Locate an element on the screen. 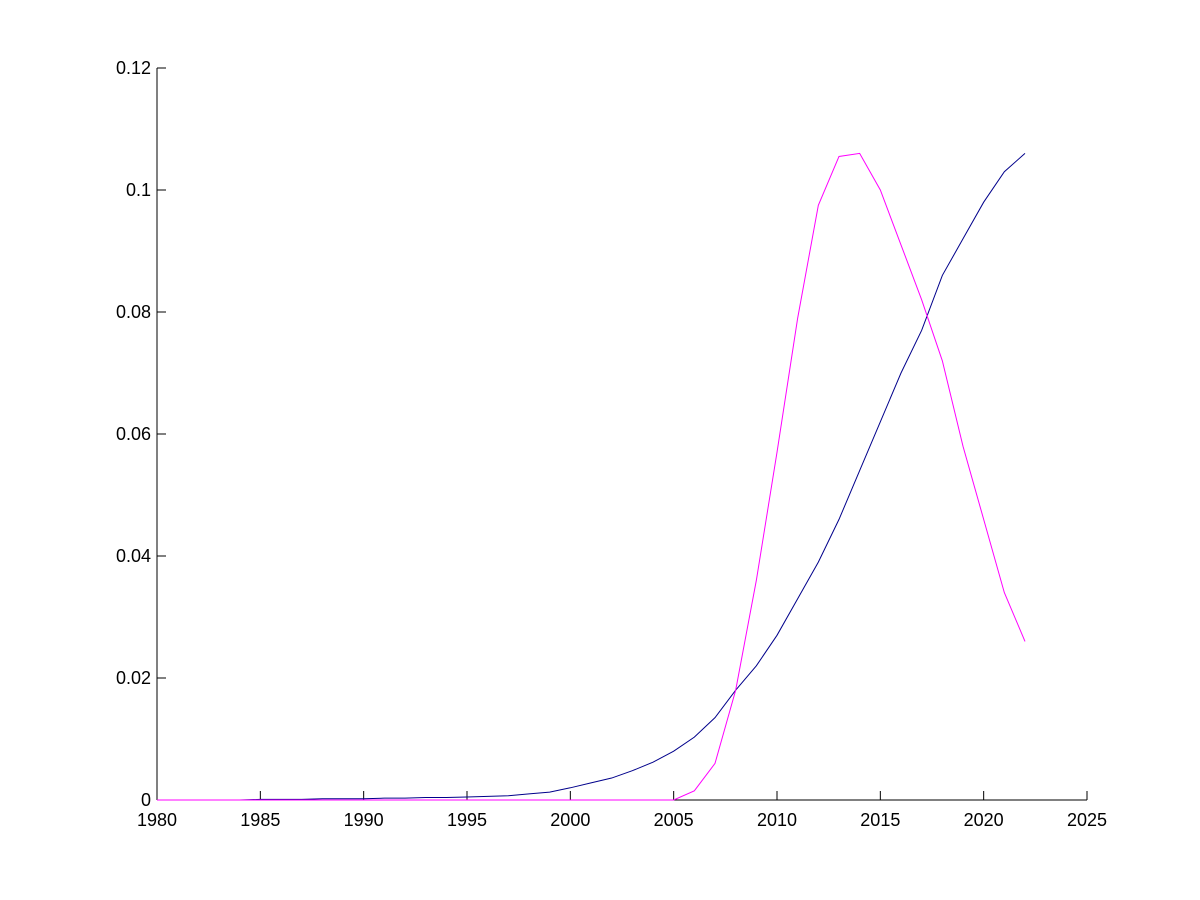 Image resolution: width=1200 pixels, height=900 pixels. x-tick-label: 2015 is located at coordinates (880, 820).